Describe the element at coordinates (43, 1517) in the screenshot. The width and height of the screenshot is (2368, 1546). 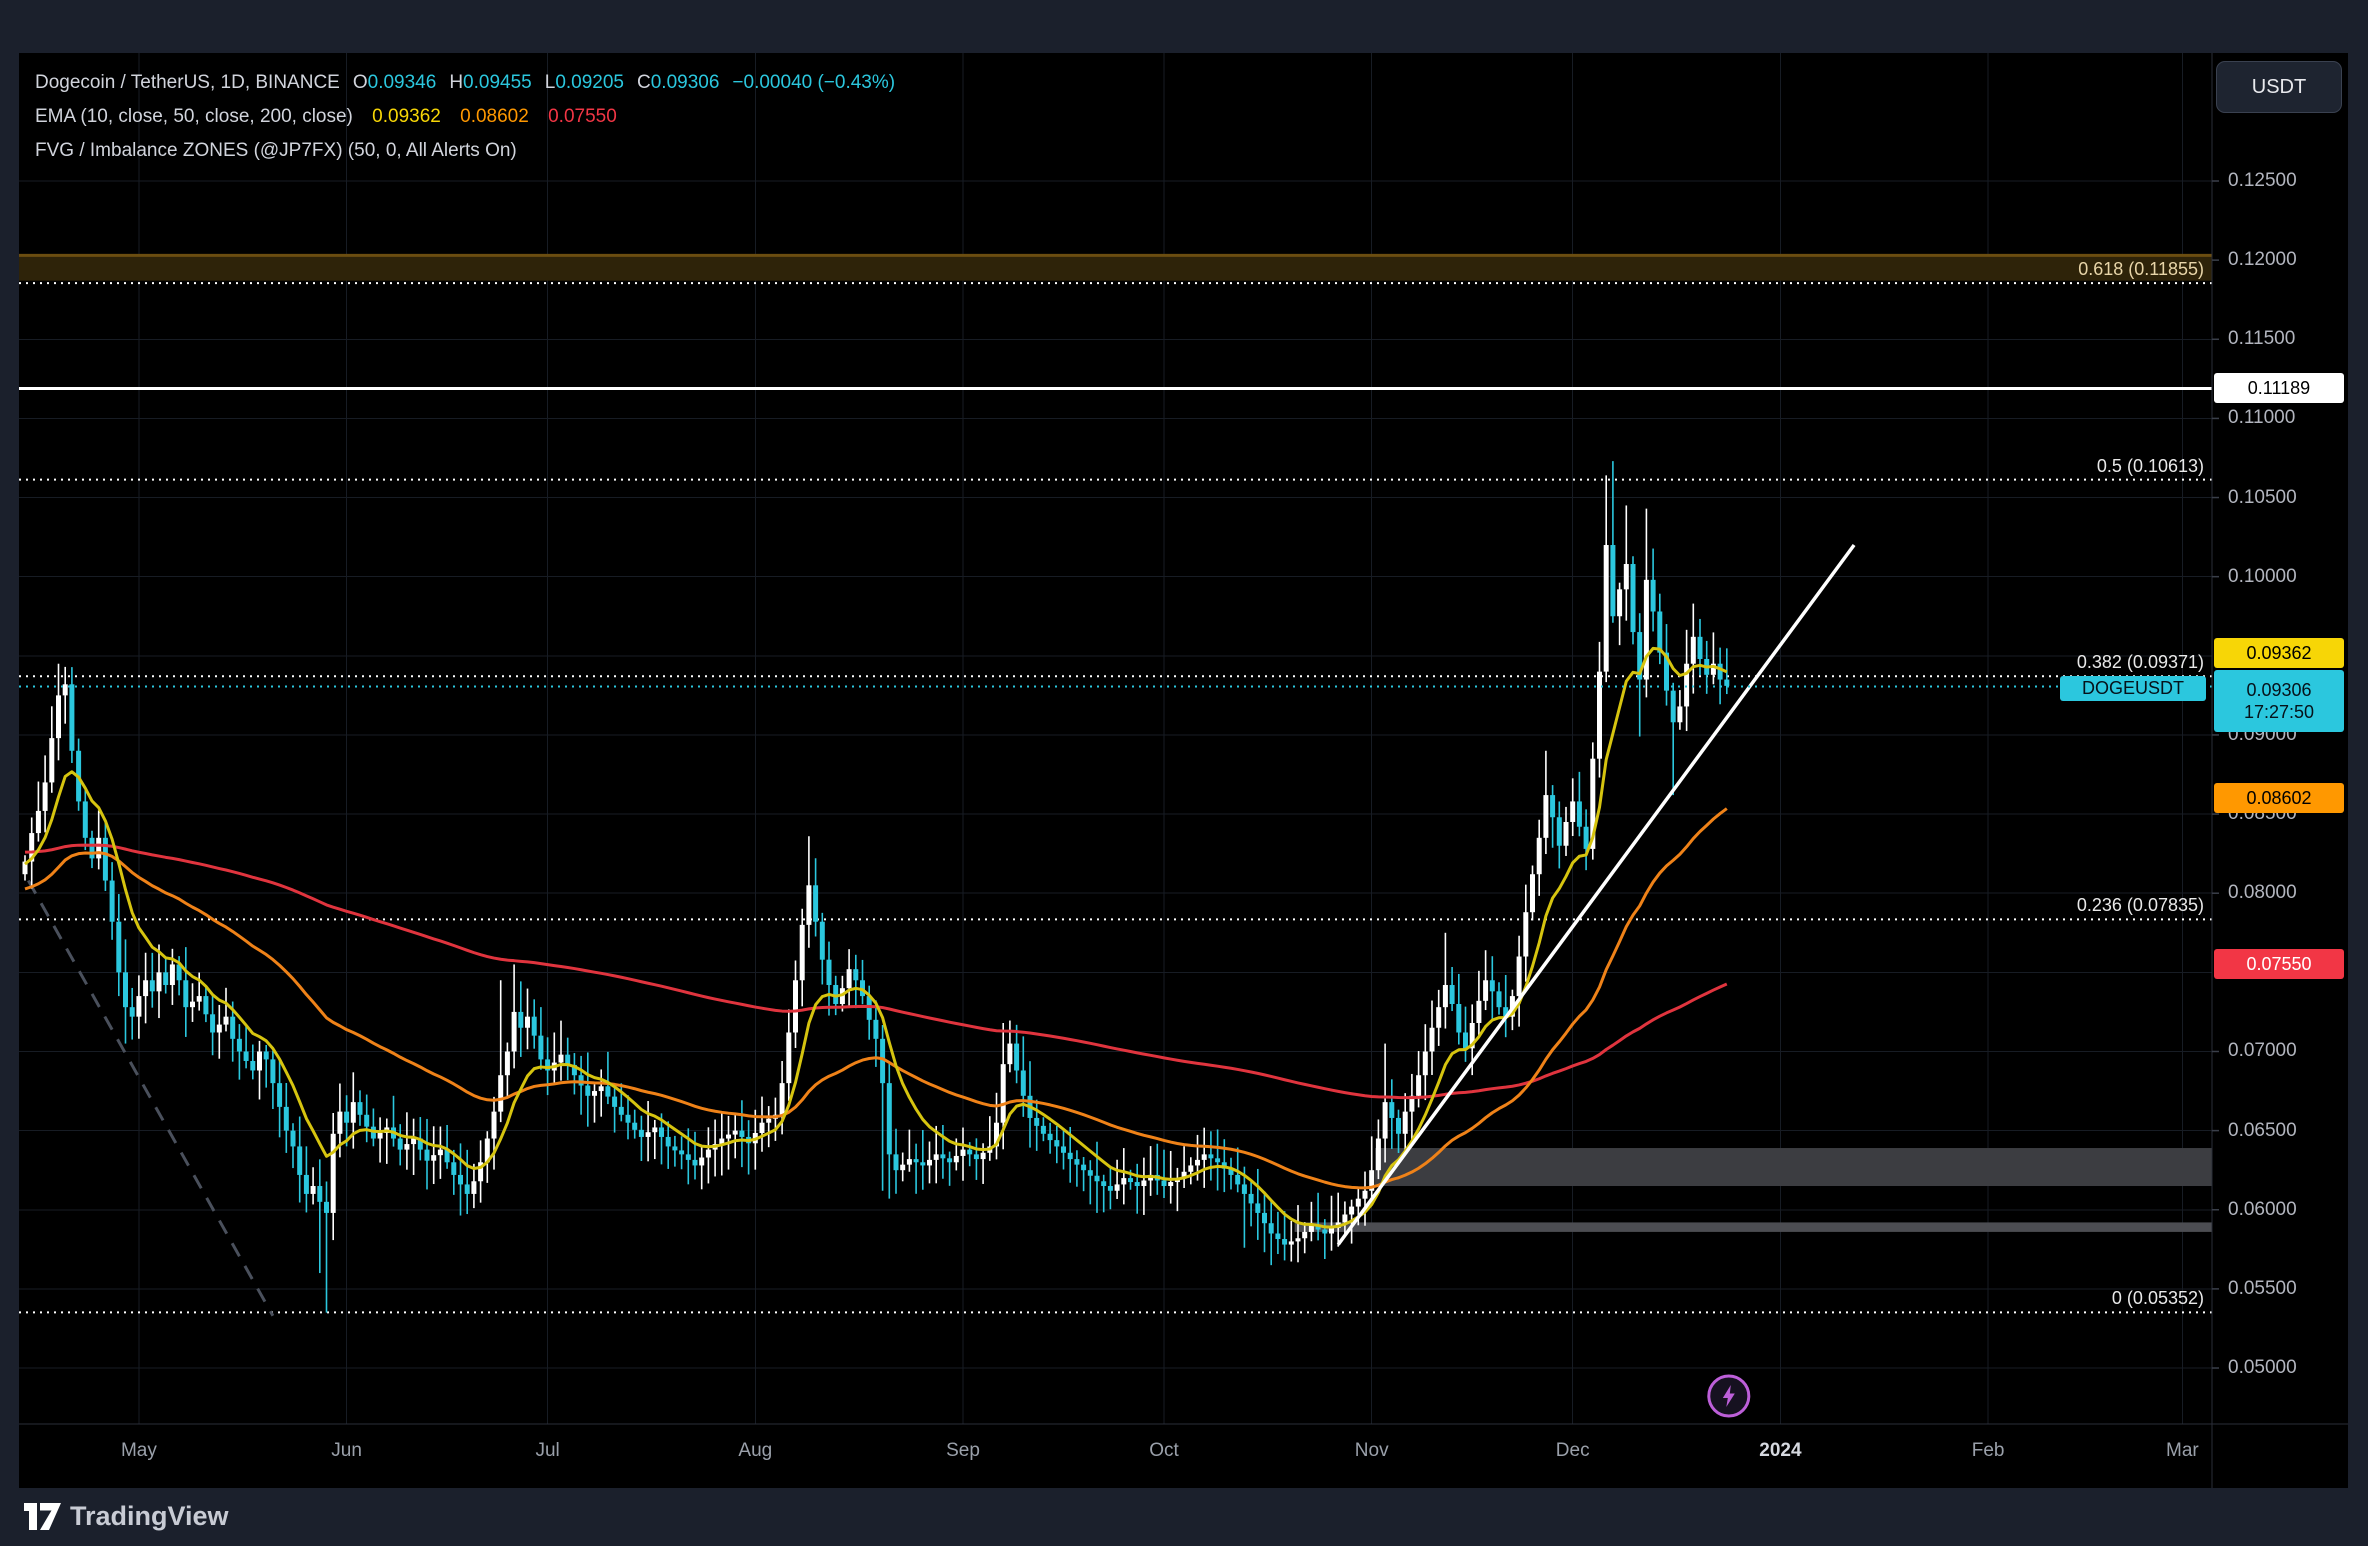
I see `tradingview-logo-icon` at that location.